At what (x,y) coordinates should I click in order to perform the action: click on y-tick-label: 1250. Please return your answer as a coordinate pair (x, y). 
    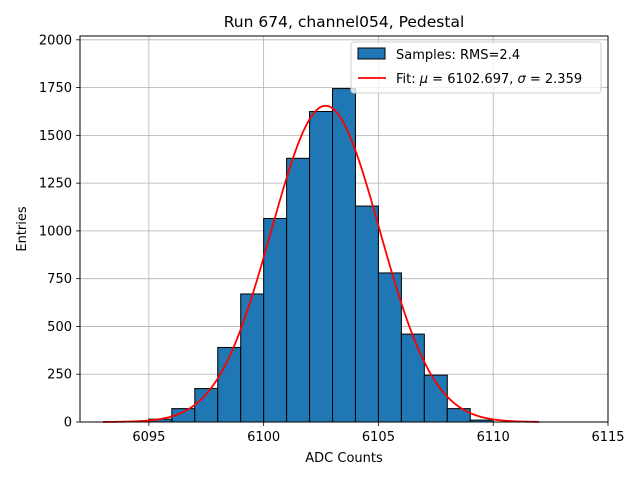
    Looking at the image, I should click on (55, 184).